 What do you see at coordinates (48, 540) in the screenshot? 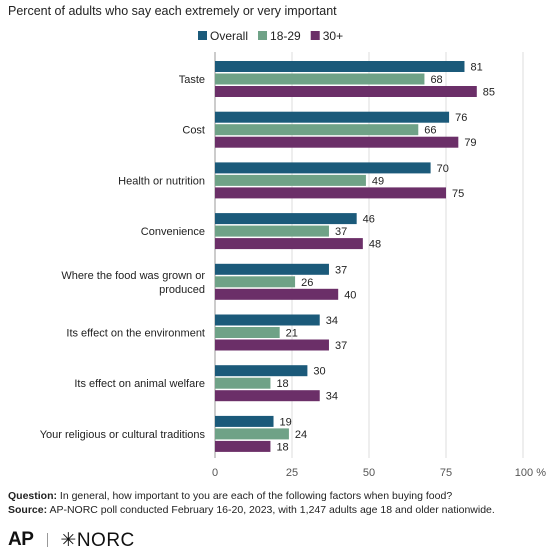
I see `logo-divider` at bounding box center [48, 540].